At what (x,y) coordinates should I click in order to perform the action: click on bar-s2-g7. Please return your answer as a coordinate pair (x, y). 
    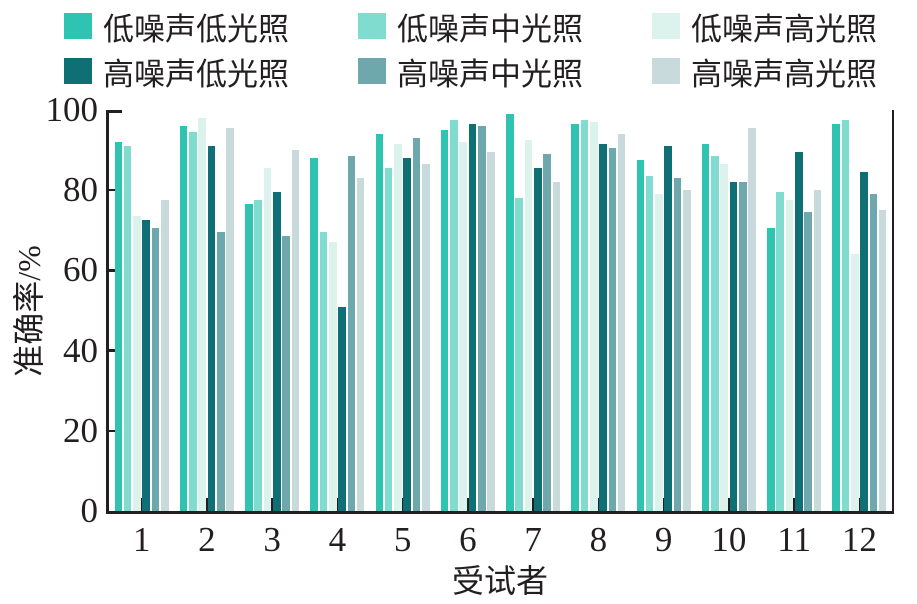
    Looking at the image, I should click on (519, 354).